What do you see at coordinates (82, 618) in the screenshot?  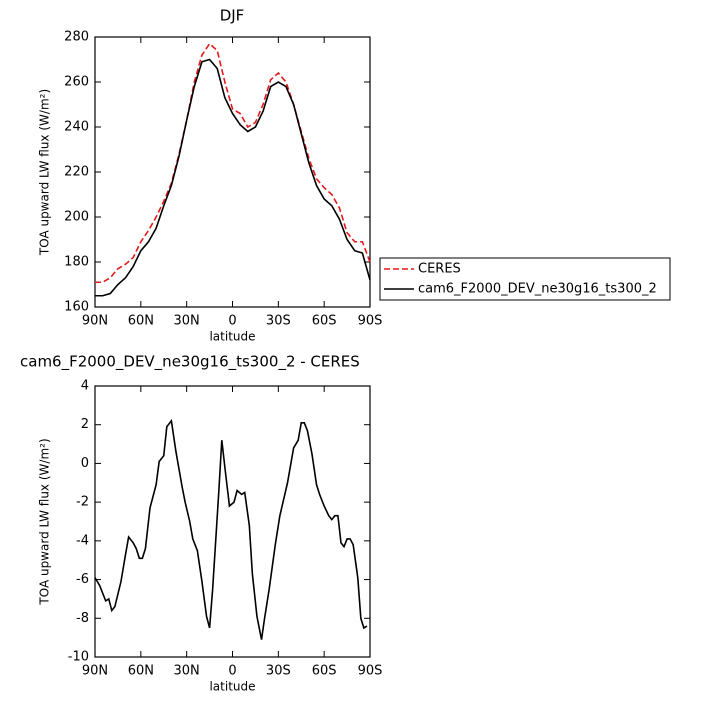 I see `y-tick-label: -8` at bounding box center [82, 618].